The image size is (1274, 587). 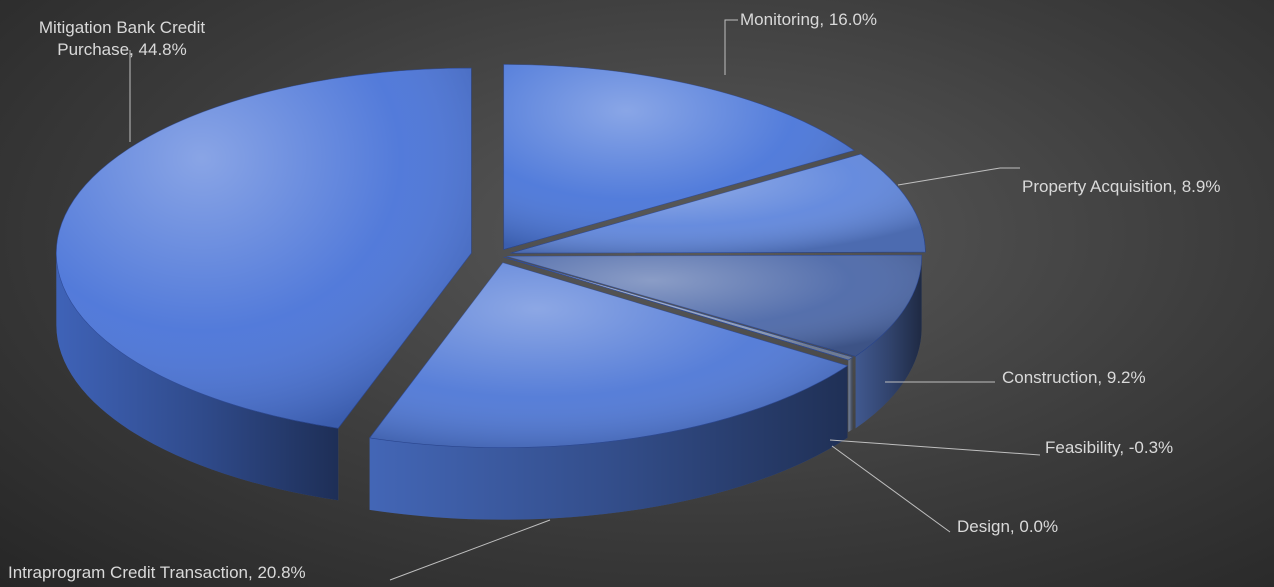 I want to click on data-label: Property Acquisition, 8.9%, so click(x=1121, y=186).